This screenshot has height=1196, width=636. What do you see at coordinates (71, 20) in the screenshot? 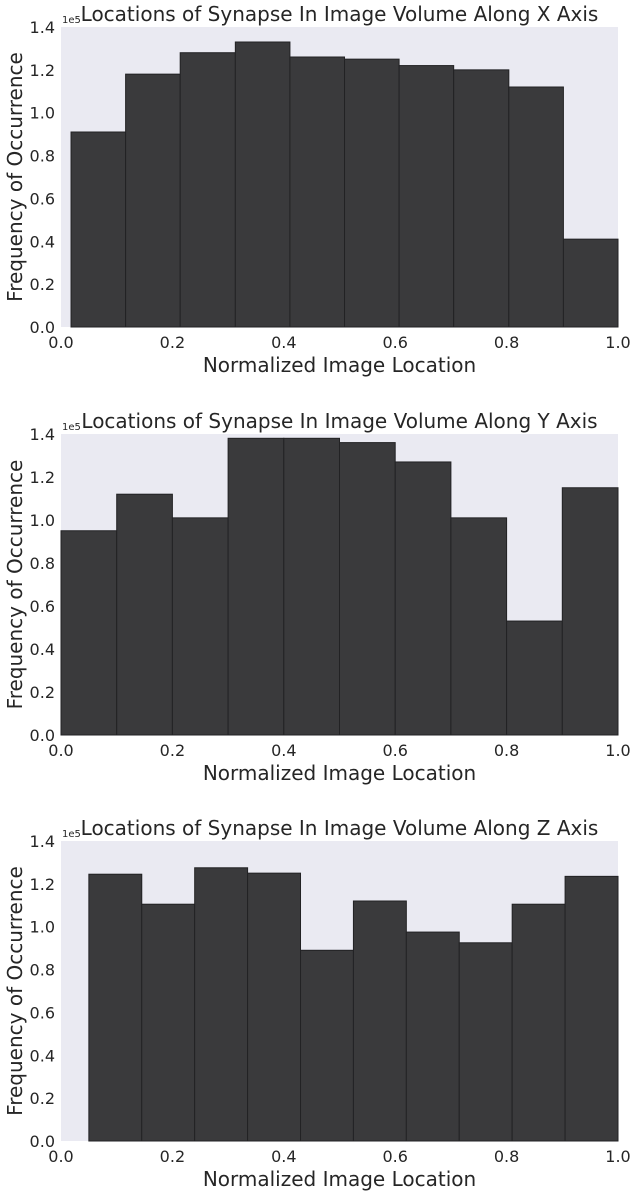
I see `y-offset-label-x: 1e5` at bounding box center [71, 20].